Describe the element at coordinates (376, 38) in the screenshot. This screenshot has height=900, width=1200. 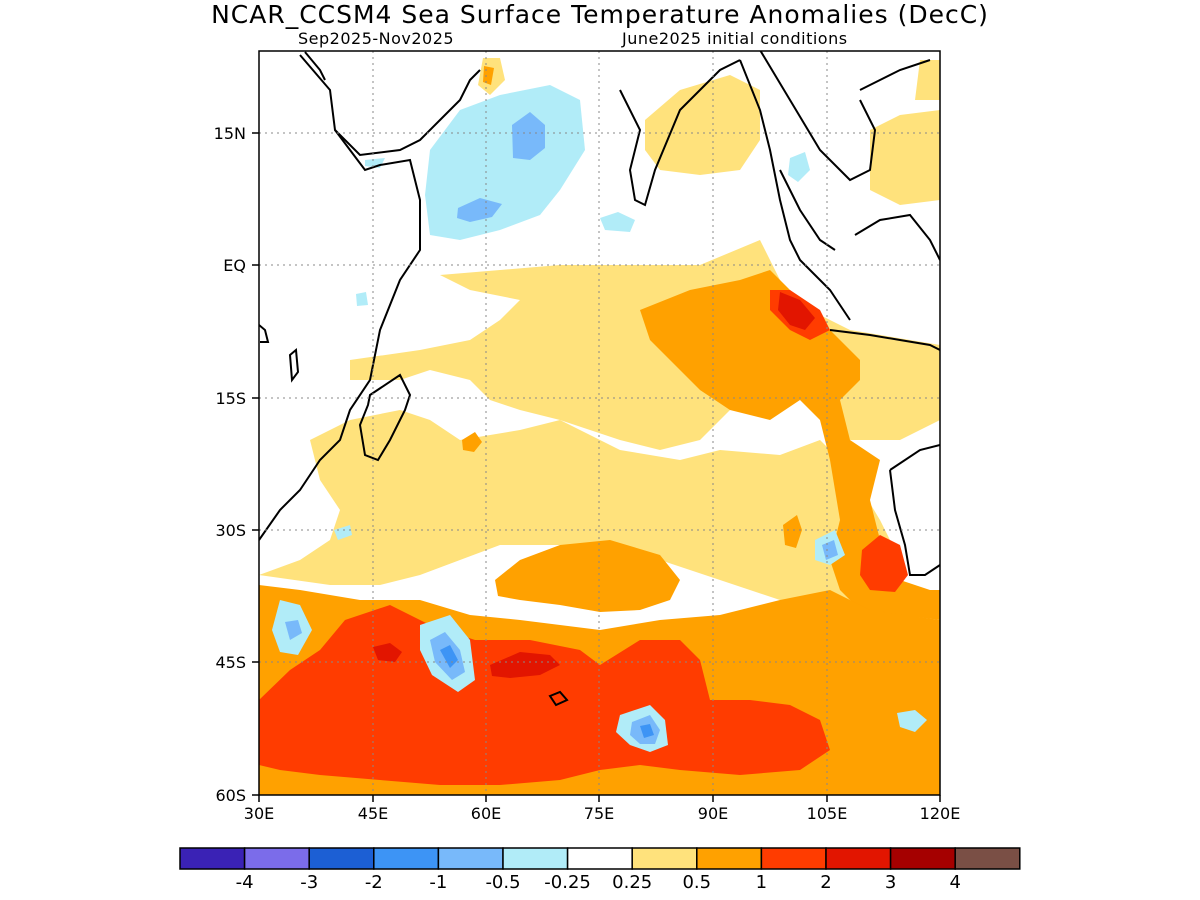
I see `forecast-period: Sep2025-Nov2025` at that location.